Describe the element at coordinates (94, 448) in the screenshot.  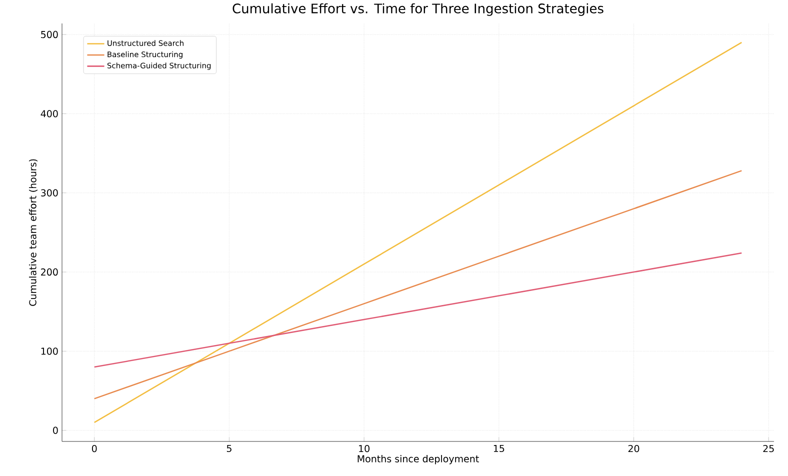
I see `x-tick-label: 0` at that location.